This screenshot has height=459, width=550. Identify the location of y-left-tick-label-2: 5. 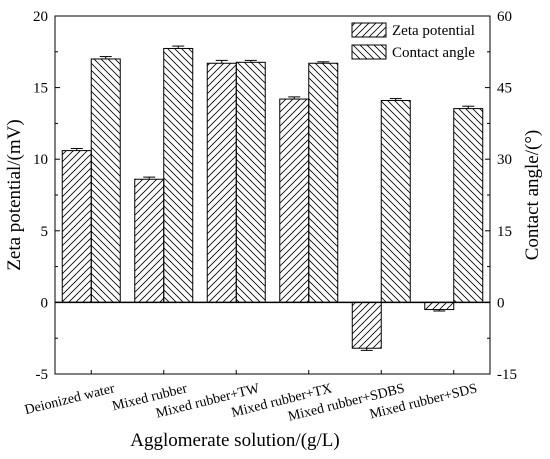
(45, 232).